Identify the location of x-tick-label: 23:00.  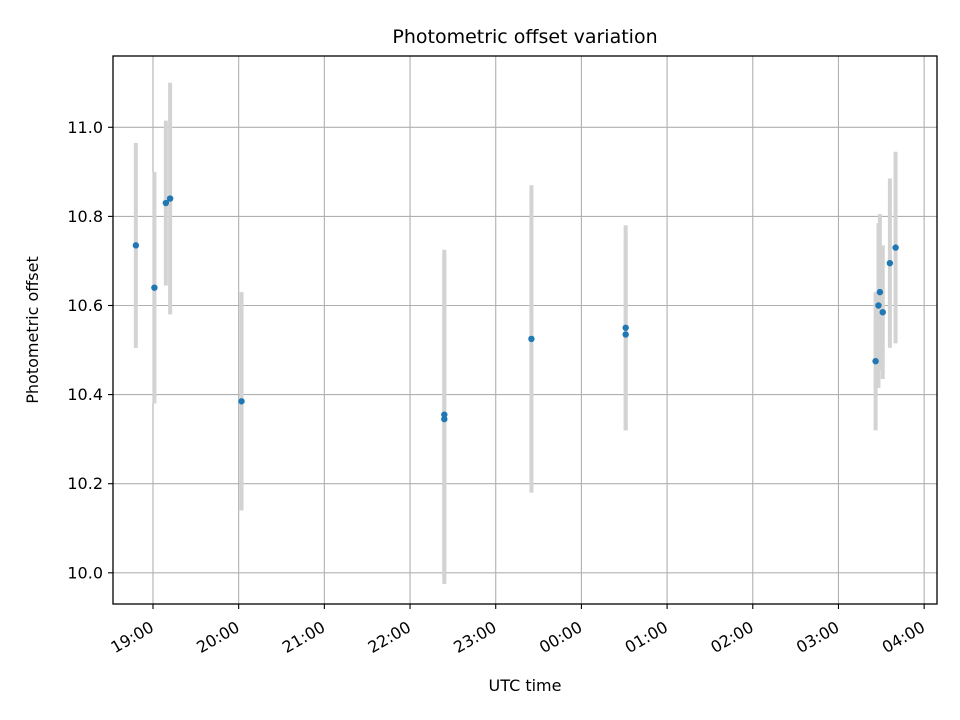
(474, 637).